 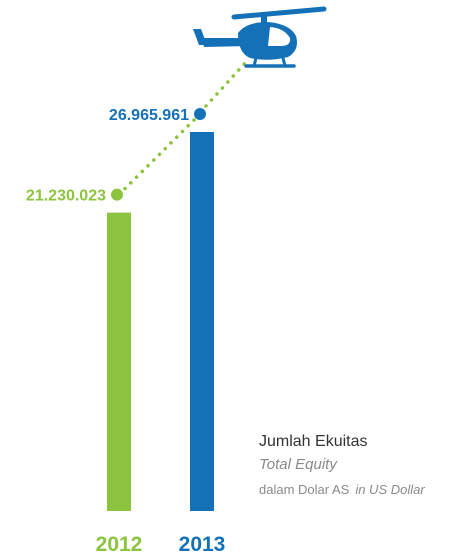 What do you see at coordinates (119, 362) in the screenshot?
I see `bar-2012` at bounding box center [119, 362].